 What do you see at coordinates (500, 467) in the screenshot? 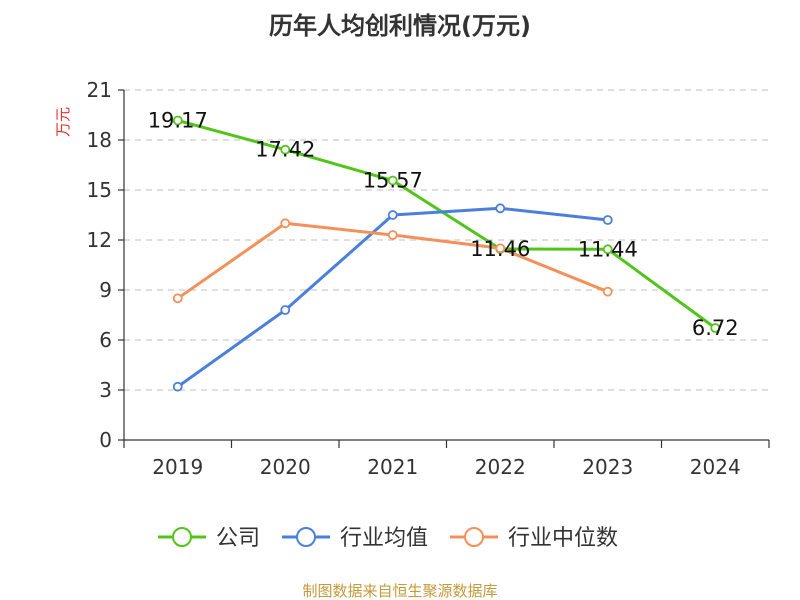
I see `x-tick-label: 2022` at bounding box center [500, 467].